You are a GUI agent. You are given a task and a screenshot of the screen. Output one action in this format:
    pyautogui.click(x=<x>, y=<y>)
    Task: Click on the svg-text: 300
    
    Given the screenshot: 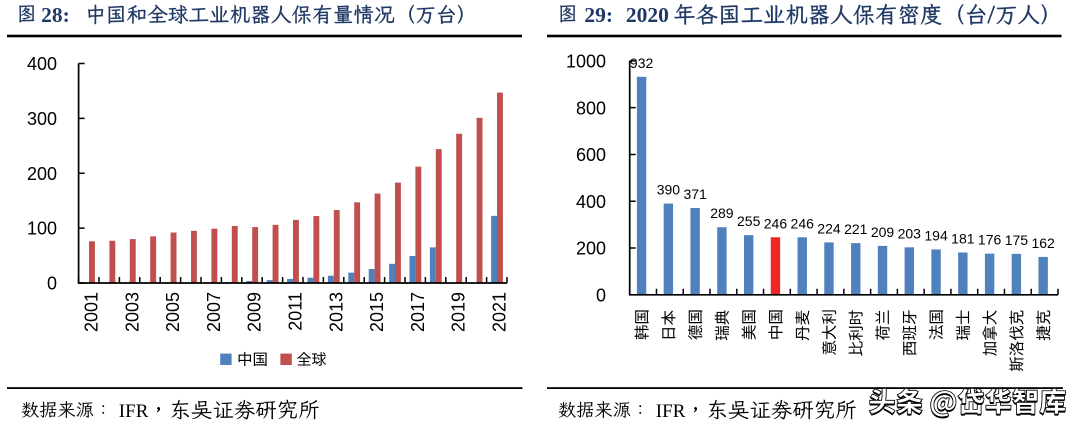 What is the action you would take?
    pyautogui.click(x=42, y=119)
    